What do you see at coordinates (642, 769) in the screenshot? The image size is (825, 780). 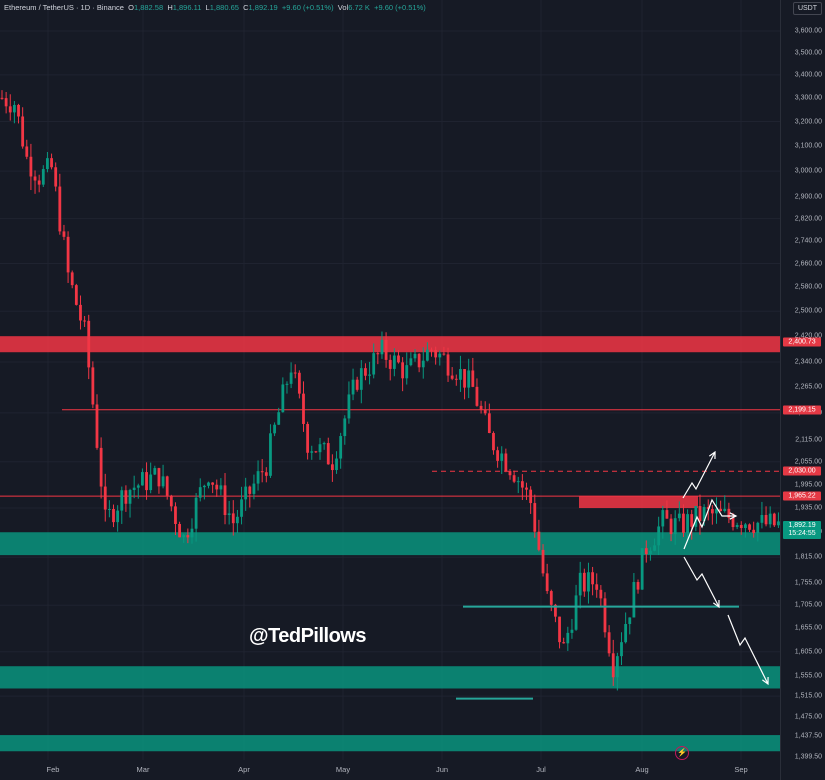 I see `time-tick: Aug` at bounding box center [642, 769].